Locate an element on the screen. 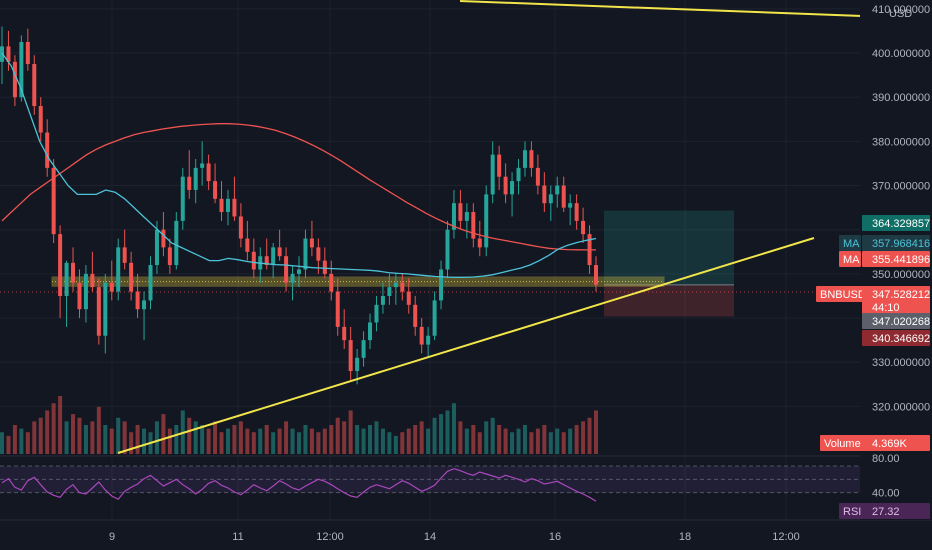 The width and height of the screenshot is (932, 550). long-position-tool is located at coordinates (669, 263).